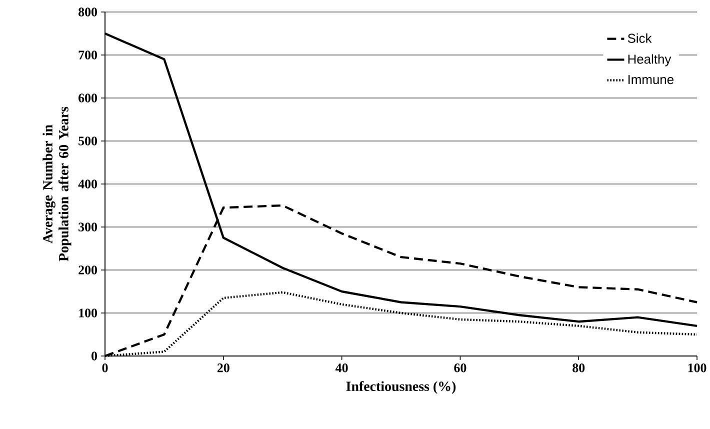  I want to click on y-tick-label: 300, so click(88, 227).